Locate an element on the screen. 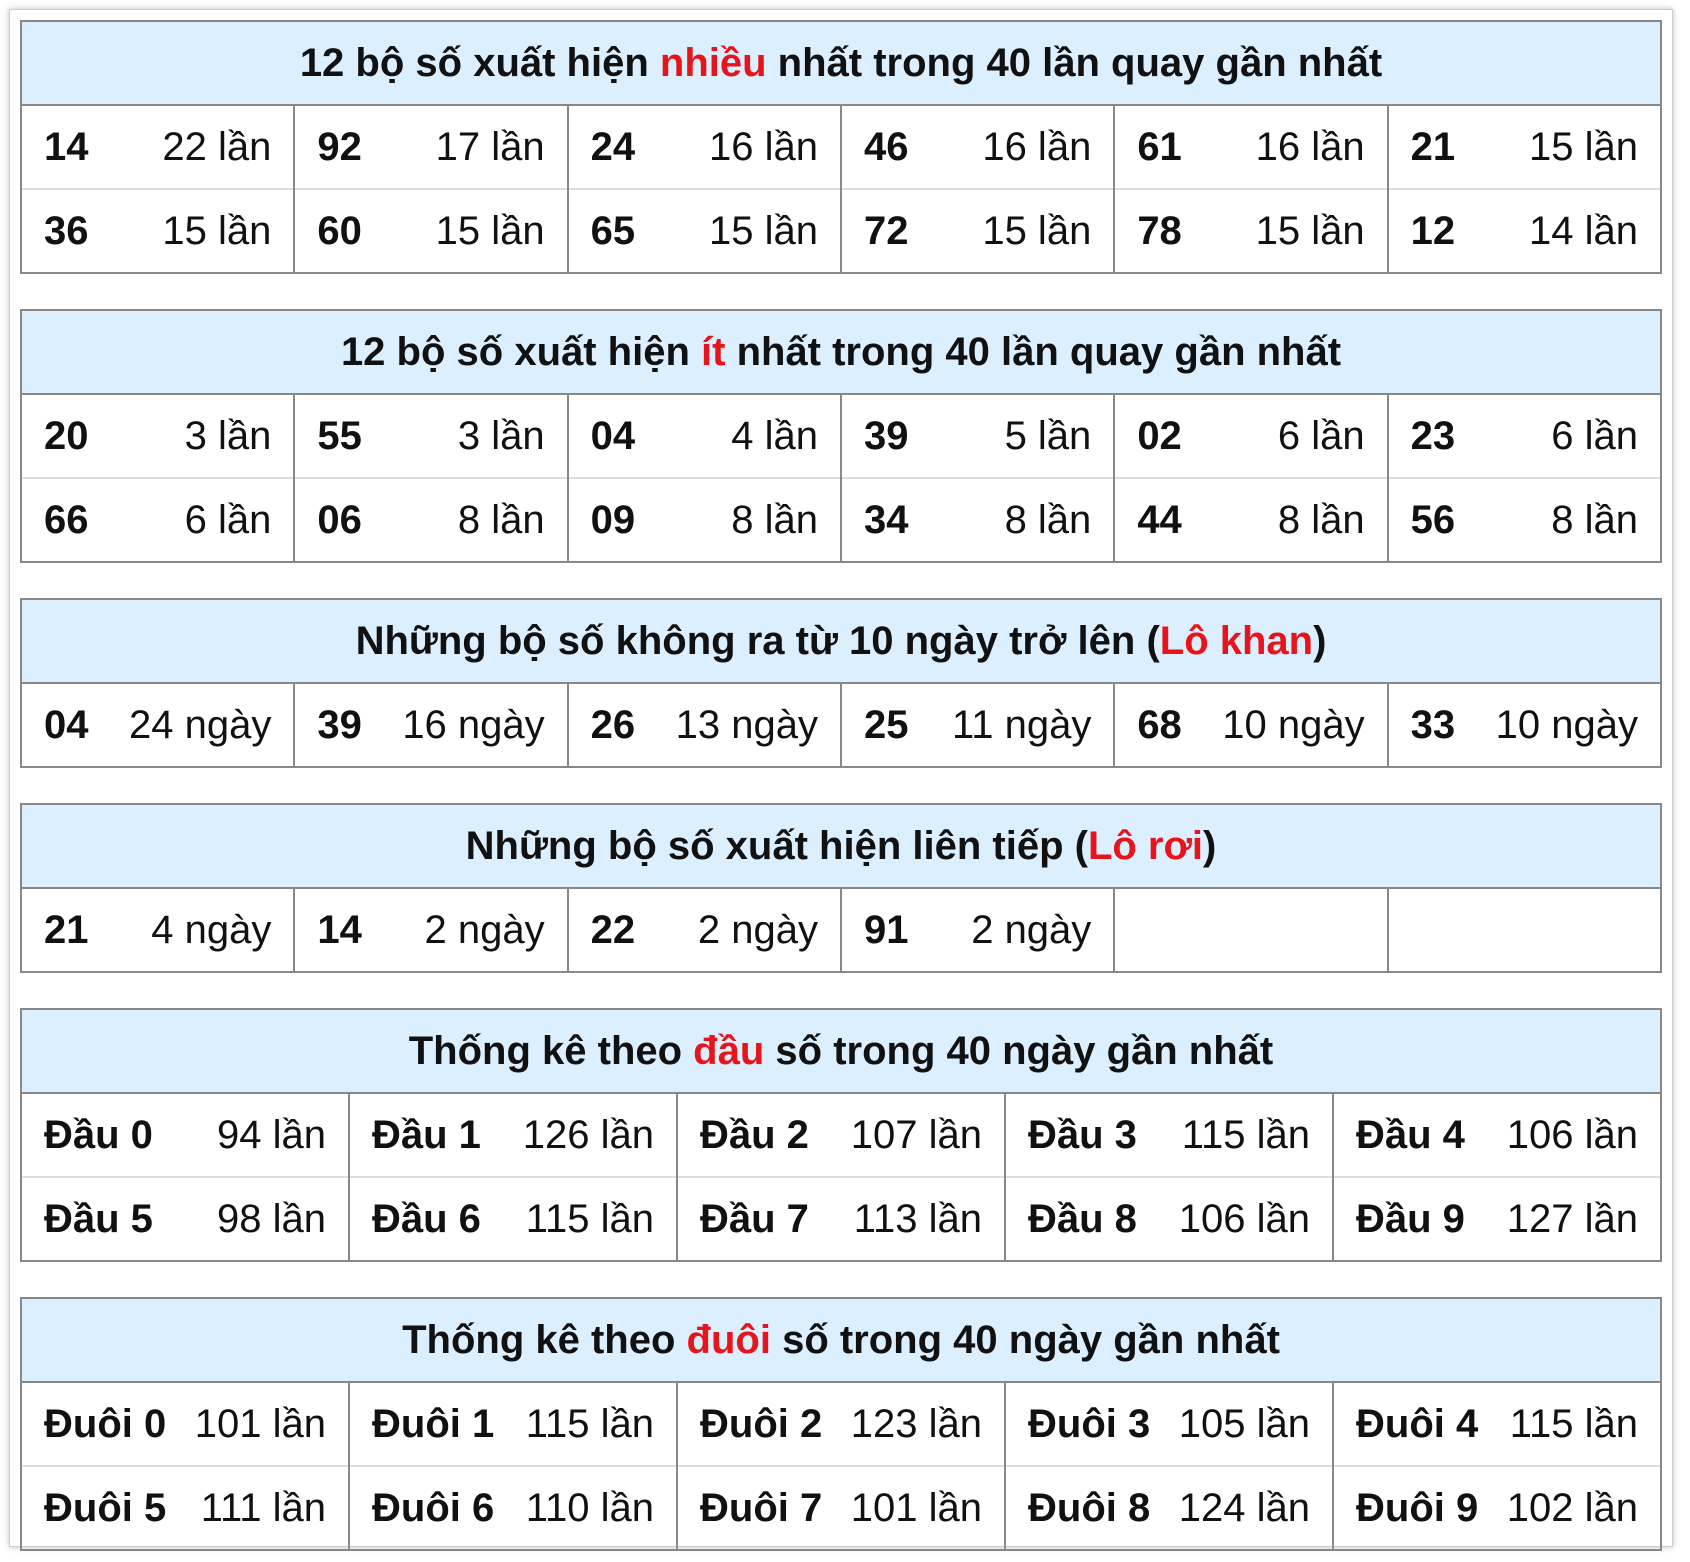 Image resolution: width=1690 pixels, height=1562 pixels. number: 36 is located at coordinates (66, 230).